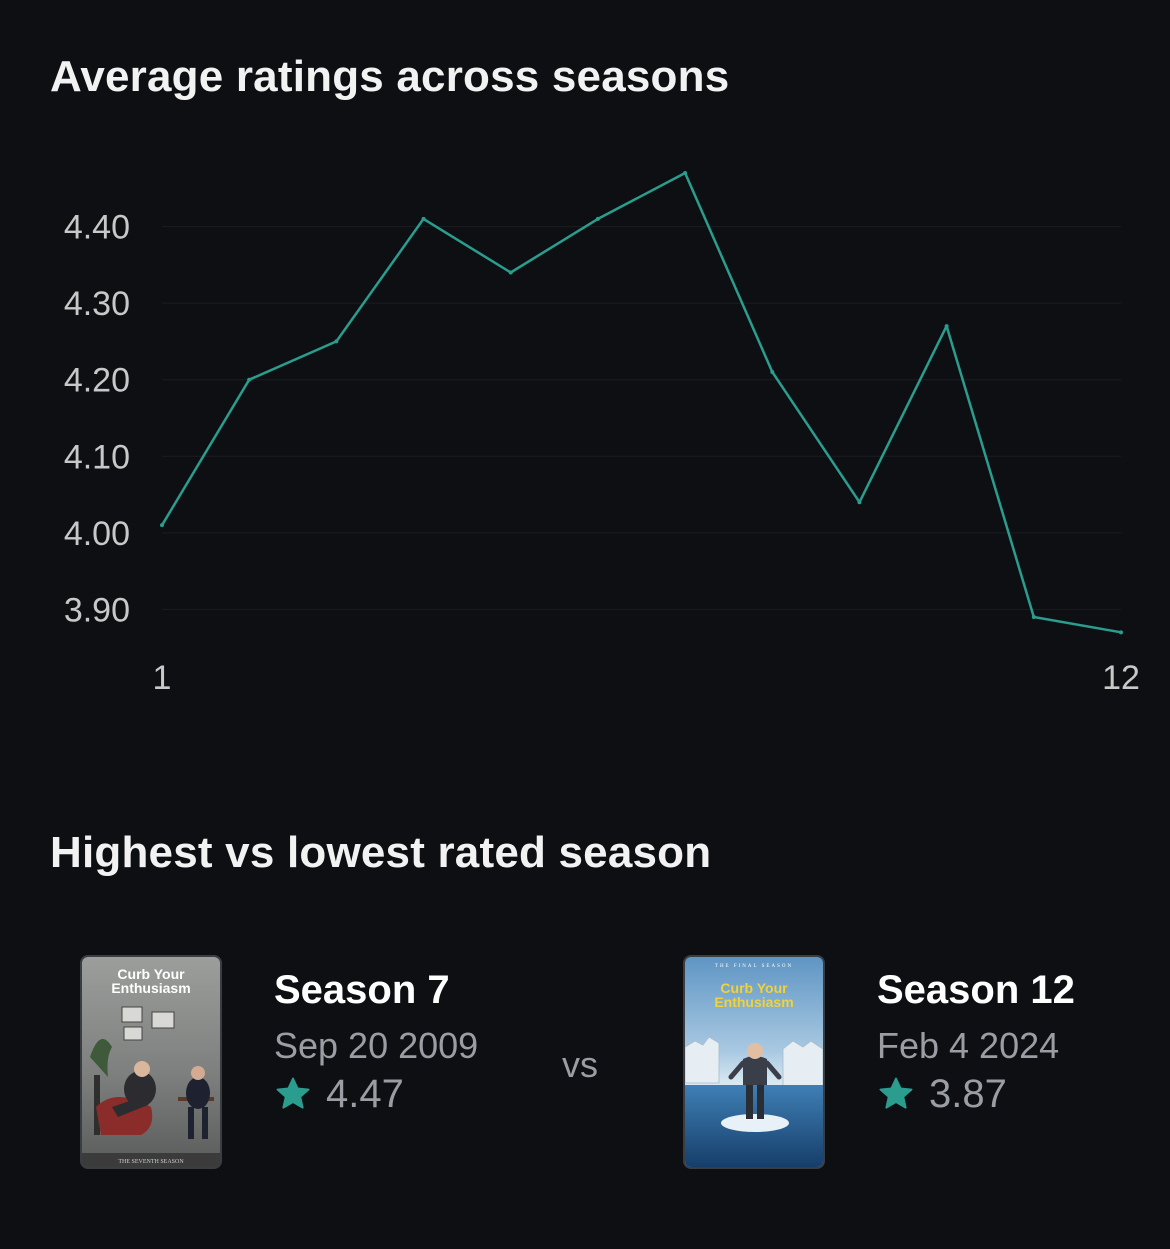 This screenshot has height=1249, width=1170. What do you see at coordinates (97, 381) in the screenshot?
I see `y-tick-label: 4.20` at bounding box center [97, 381].